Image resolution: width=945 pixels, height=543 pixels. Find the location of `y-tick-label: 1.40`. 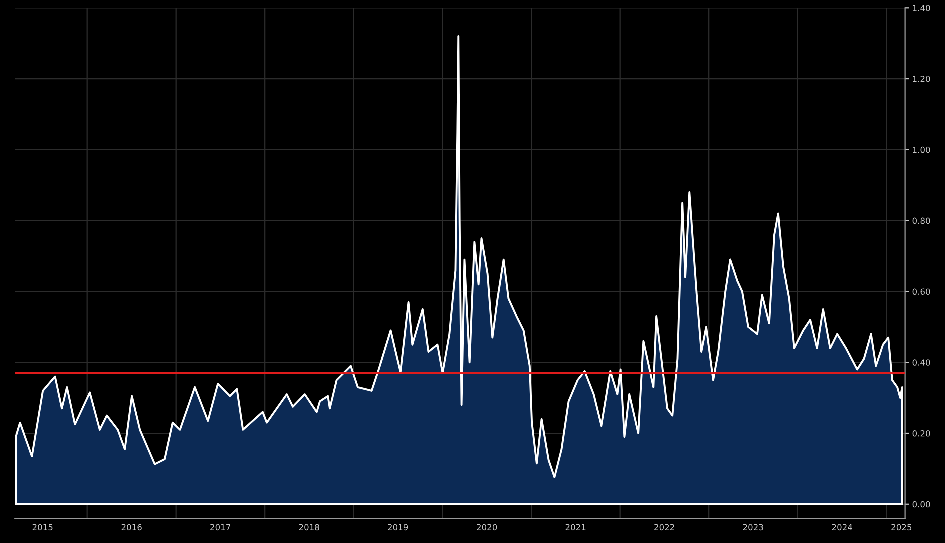

y-tick-label: 1.40 is located at coordinates (921, 8).